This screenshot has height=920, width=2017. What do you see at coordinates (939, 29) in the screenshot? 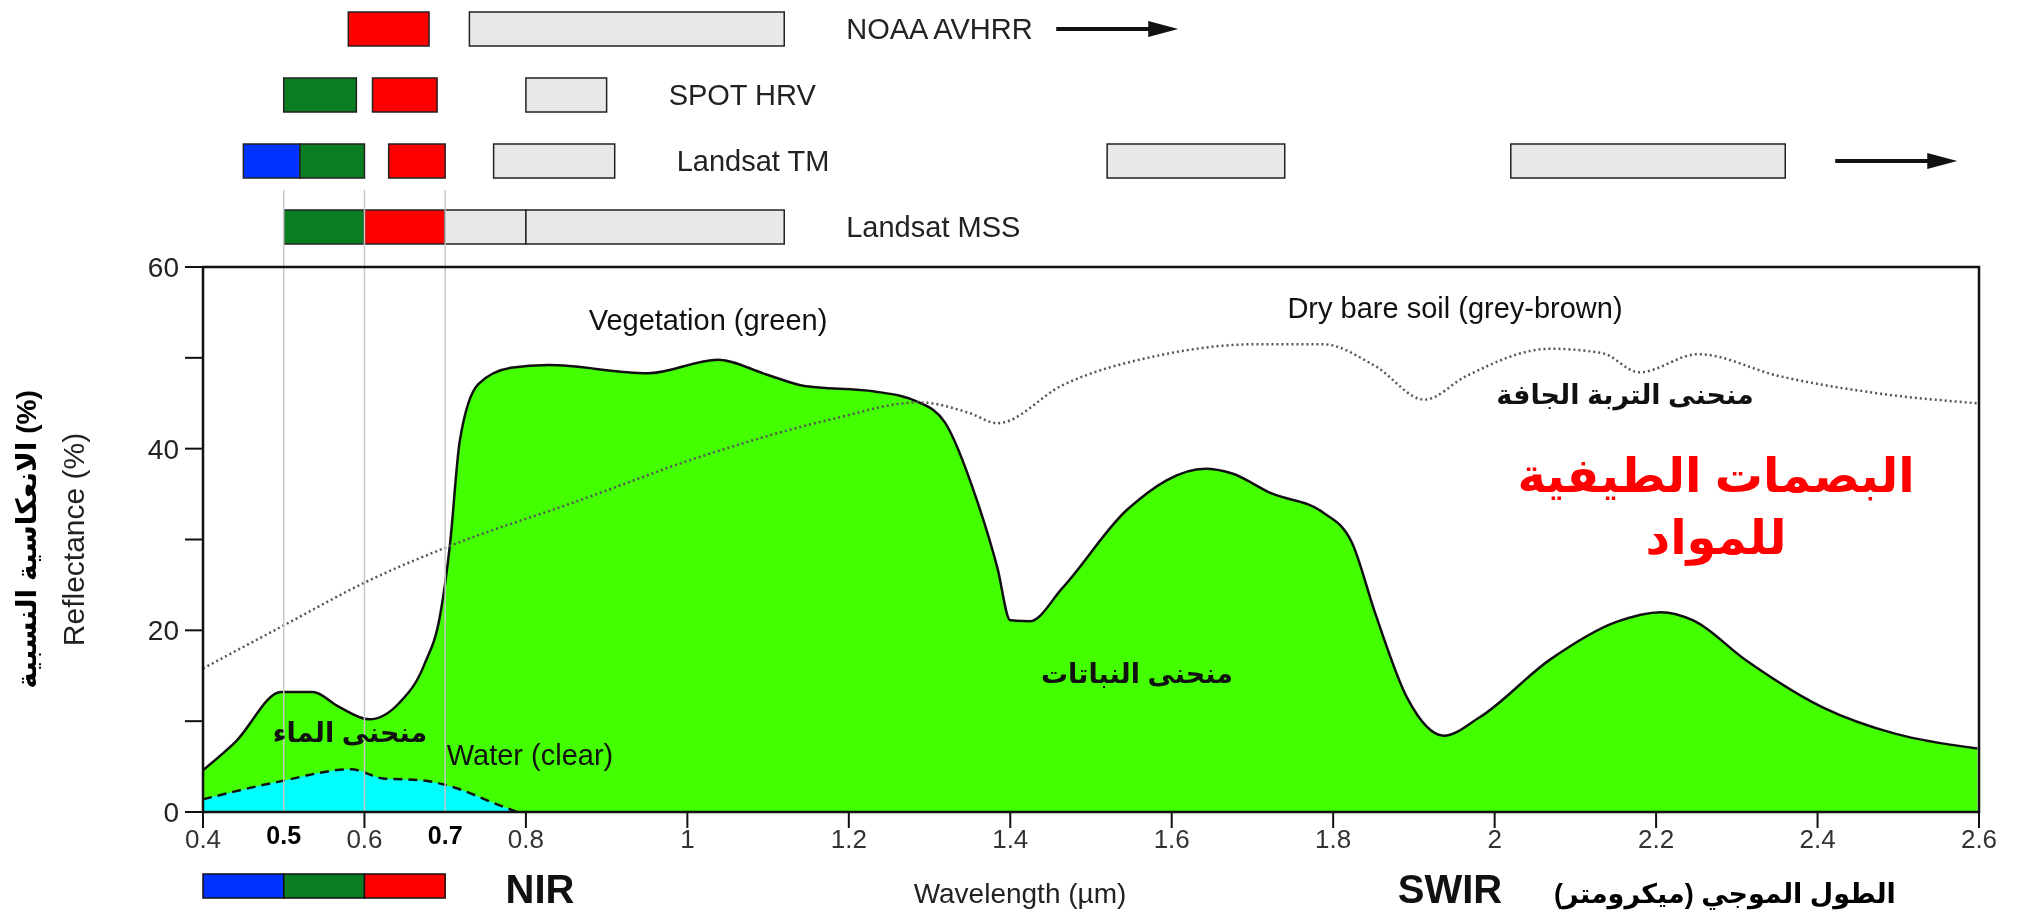
I see `y-tick-label: NOAA AVHRR` at bounding box center [939, 29].